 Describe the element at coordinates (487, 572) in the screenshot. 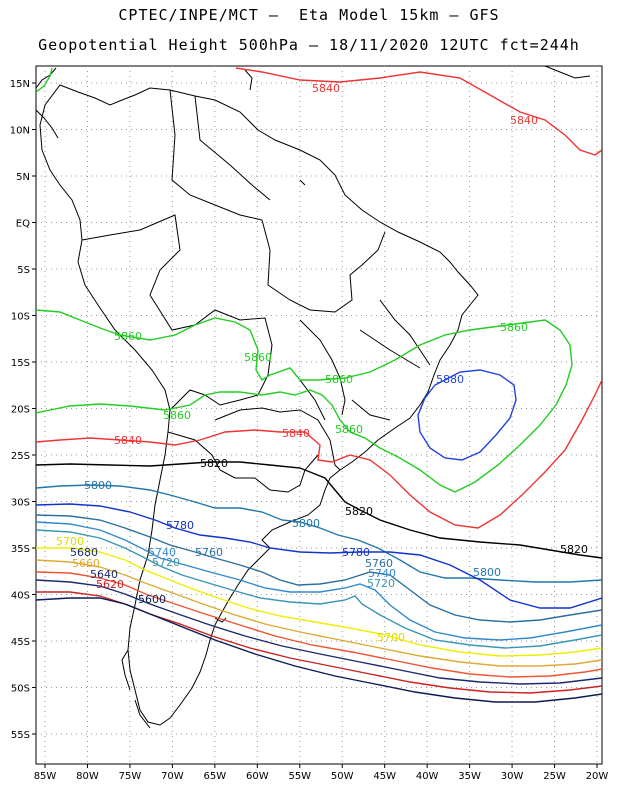

I see `label-5800-east: 5800` at that location.